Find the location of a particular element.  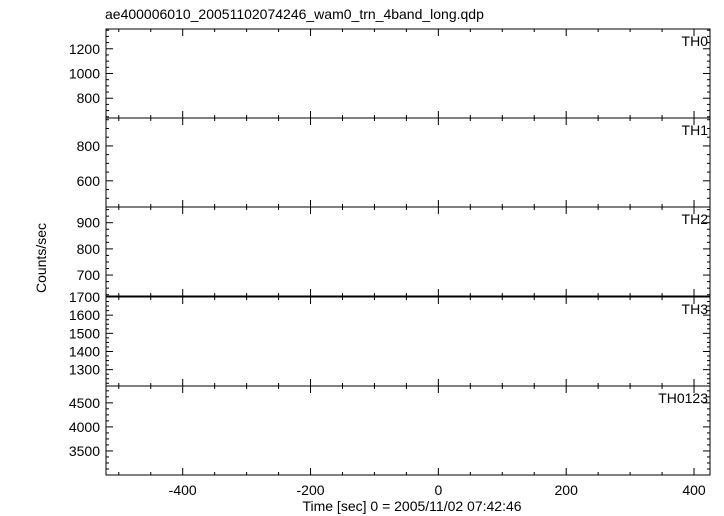

y-tick-label: 4000 is located at coordinates (84, 427).